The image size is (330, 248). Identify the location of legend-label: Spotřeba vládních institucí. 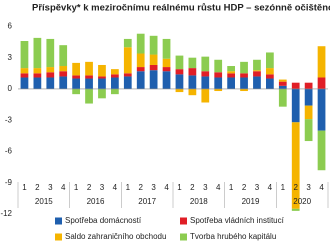
(237, 220).